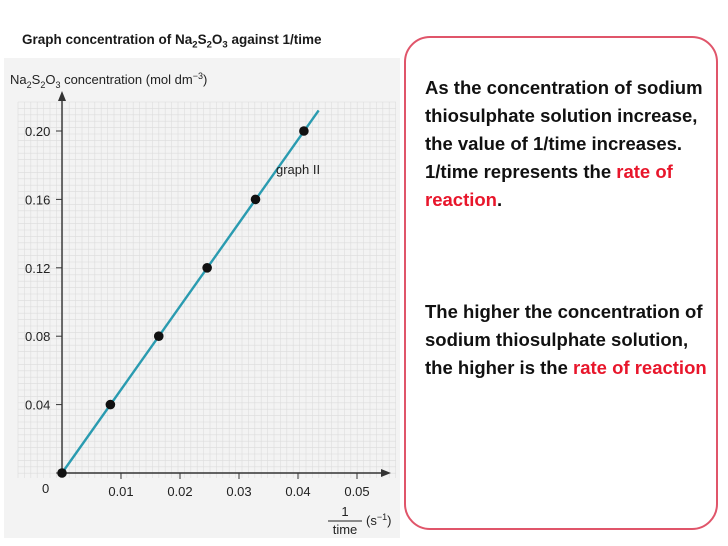 Image resolution: width=728 pixels, height=546 pixels. What do you see at coordinates (45, 488) in the screenshot?
I see `y-tick-label: 0` at bounding box center [45, 488].